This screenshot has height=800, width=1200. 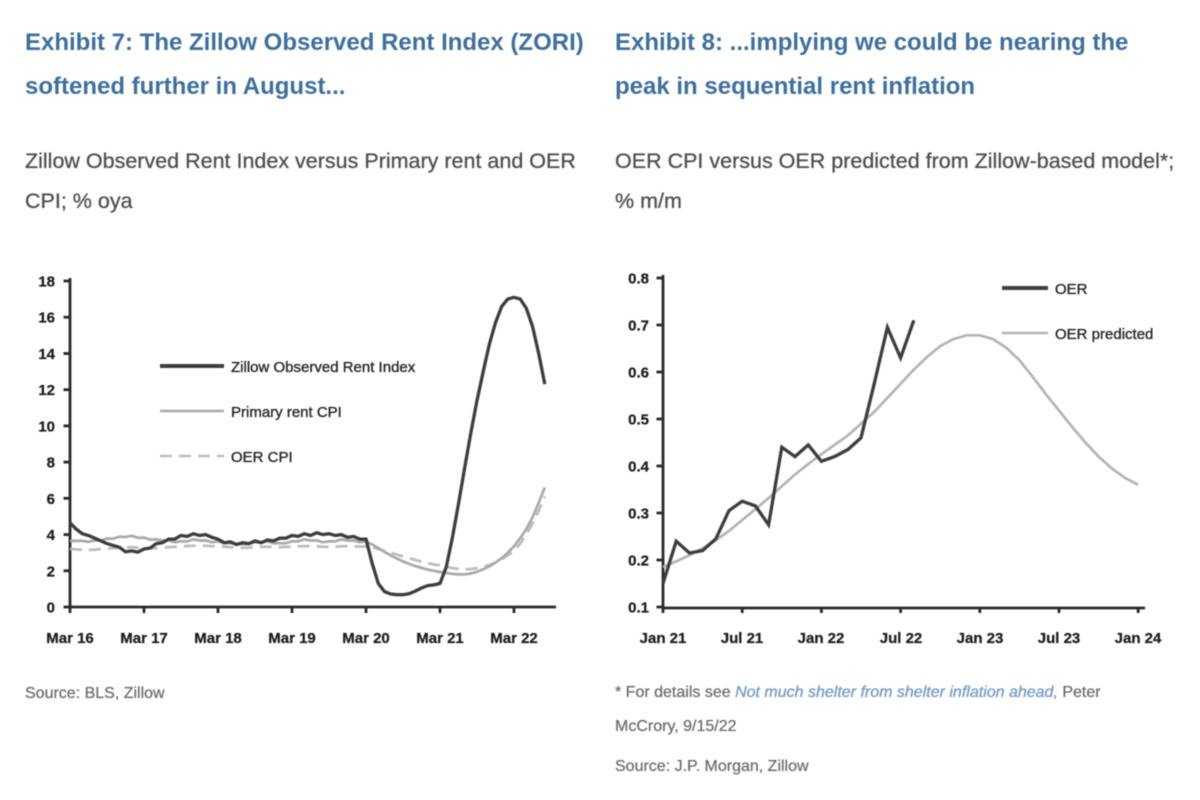 What do you see at coordinates (51, 608) in the screenshot?
I see `svg-text: 0` at bounding box center [51, 608].